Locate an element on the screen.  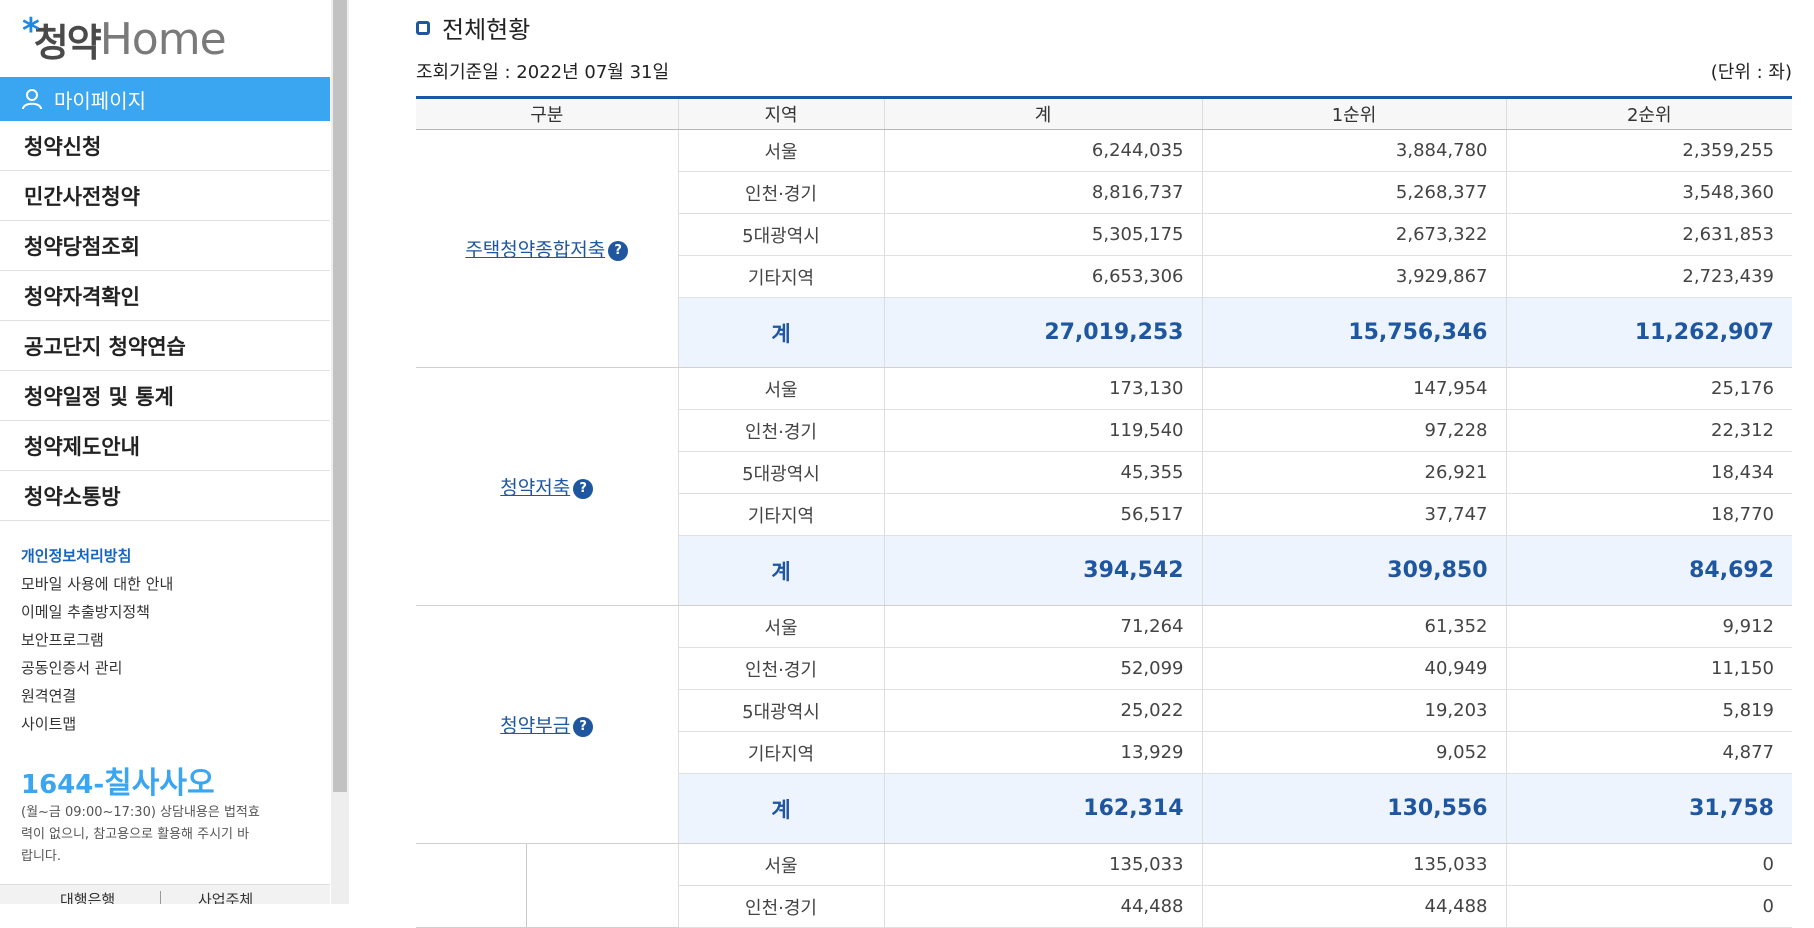
first-cell: 9,052 is located at coordinates (1353, 752).